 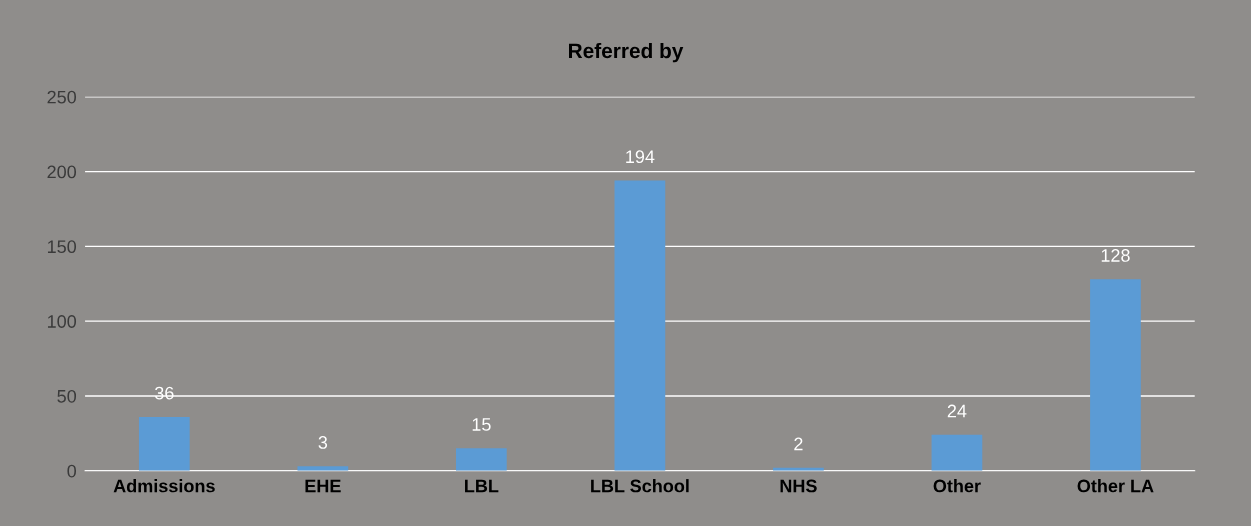 What do you see at coordinates (798, 486) in the screenshot?
I see `x-tick-label: NHS` at bounding box center [798, 486].